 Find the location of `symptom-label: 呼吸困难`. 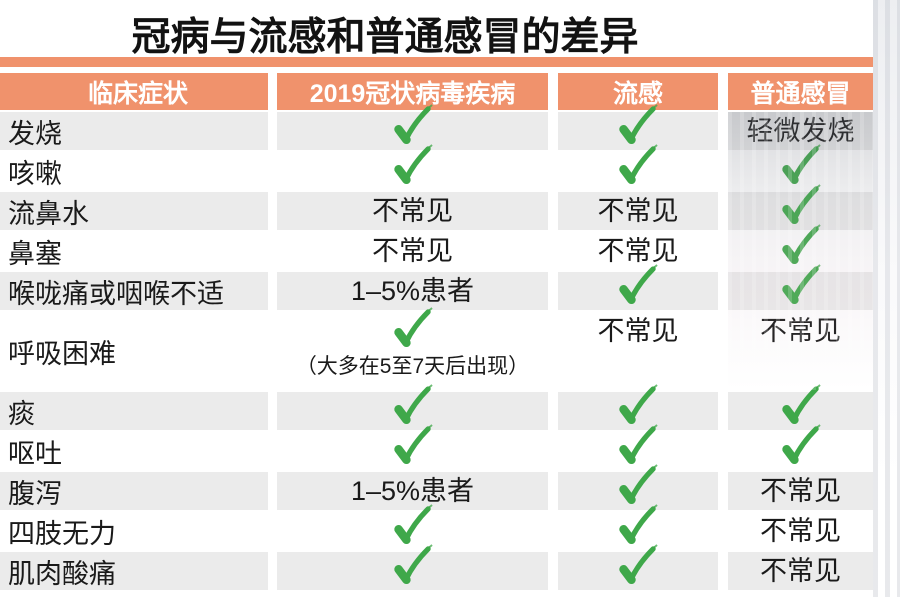

symptom-label: 呼吸困难 is located at coordinates (62, 353).